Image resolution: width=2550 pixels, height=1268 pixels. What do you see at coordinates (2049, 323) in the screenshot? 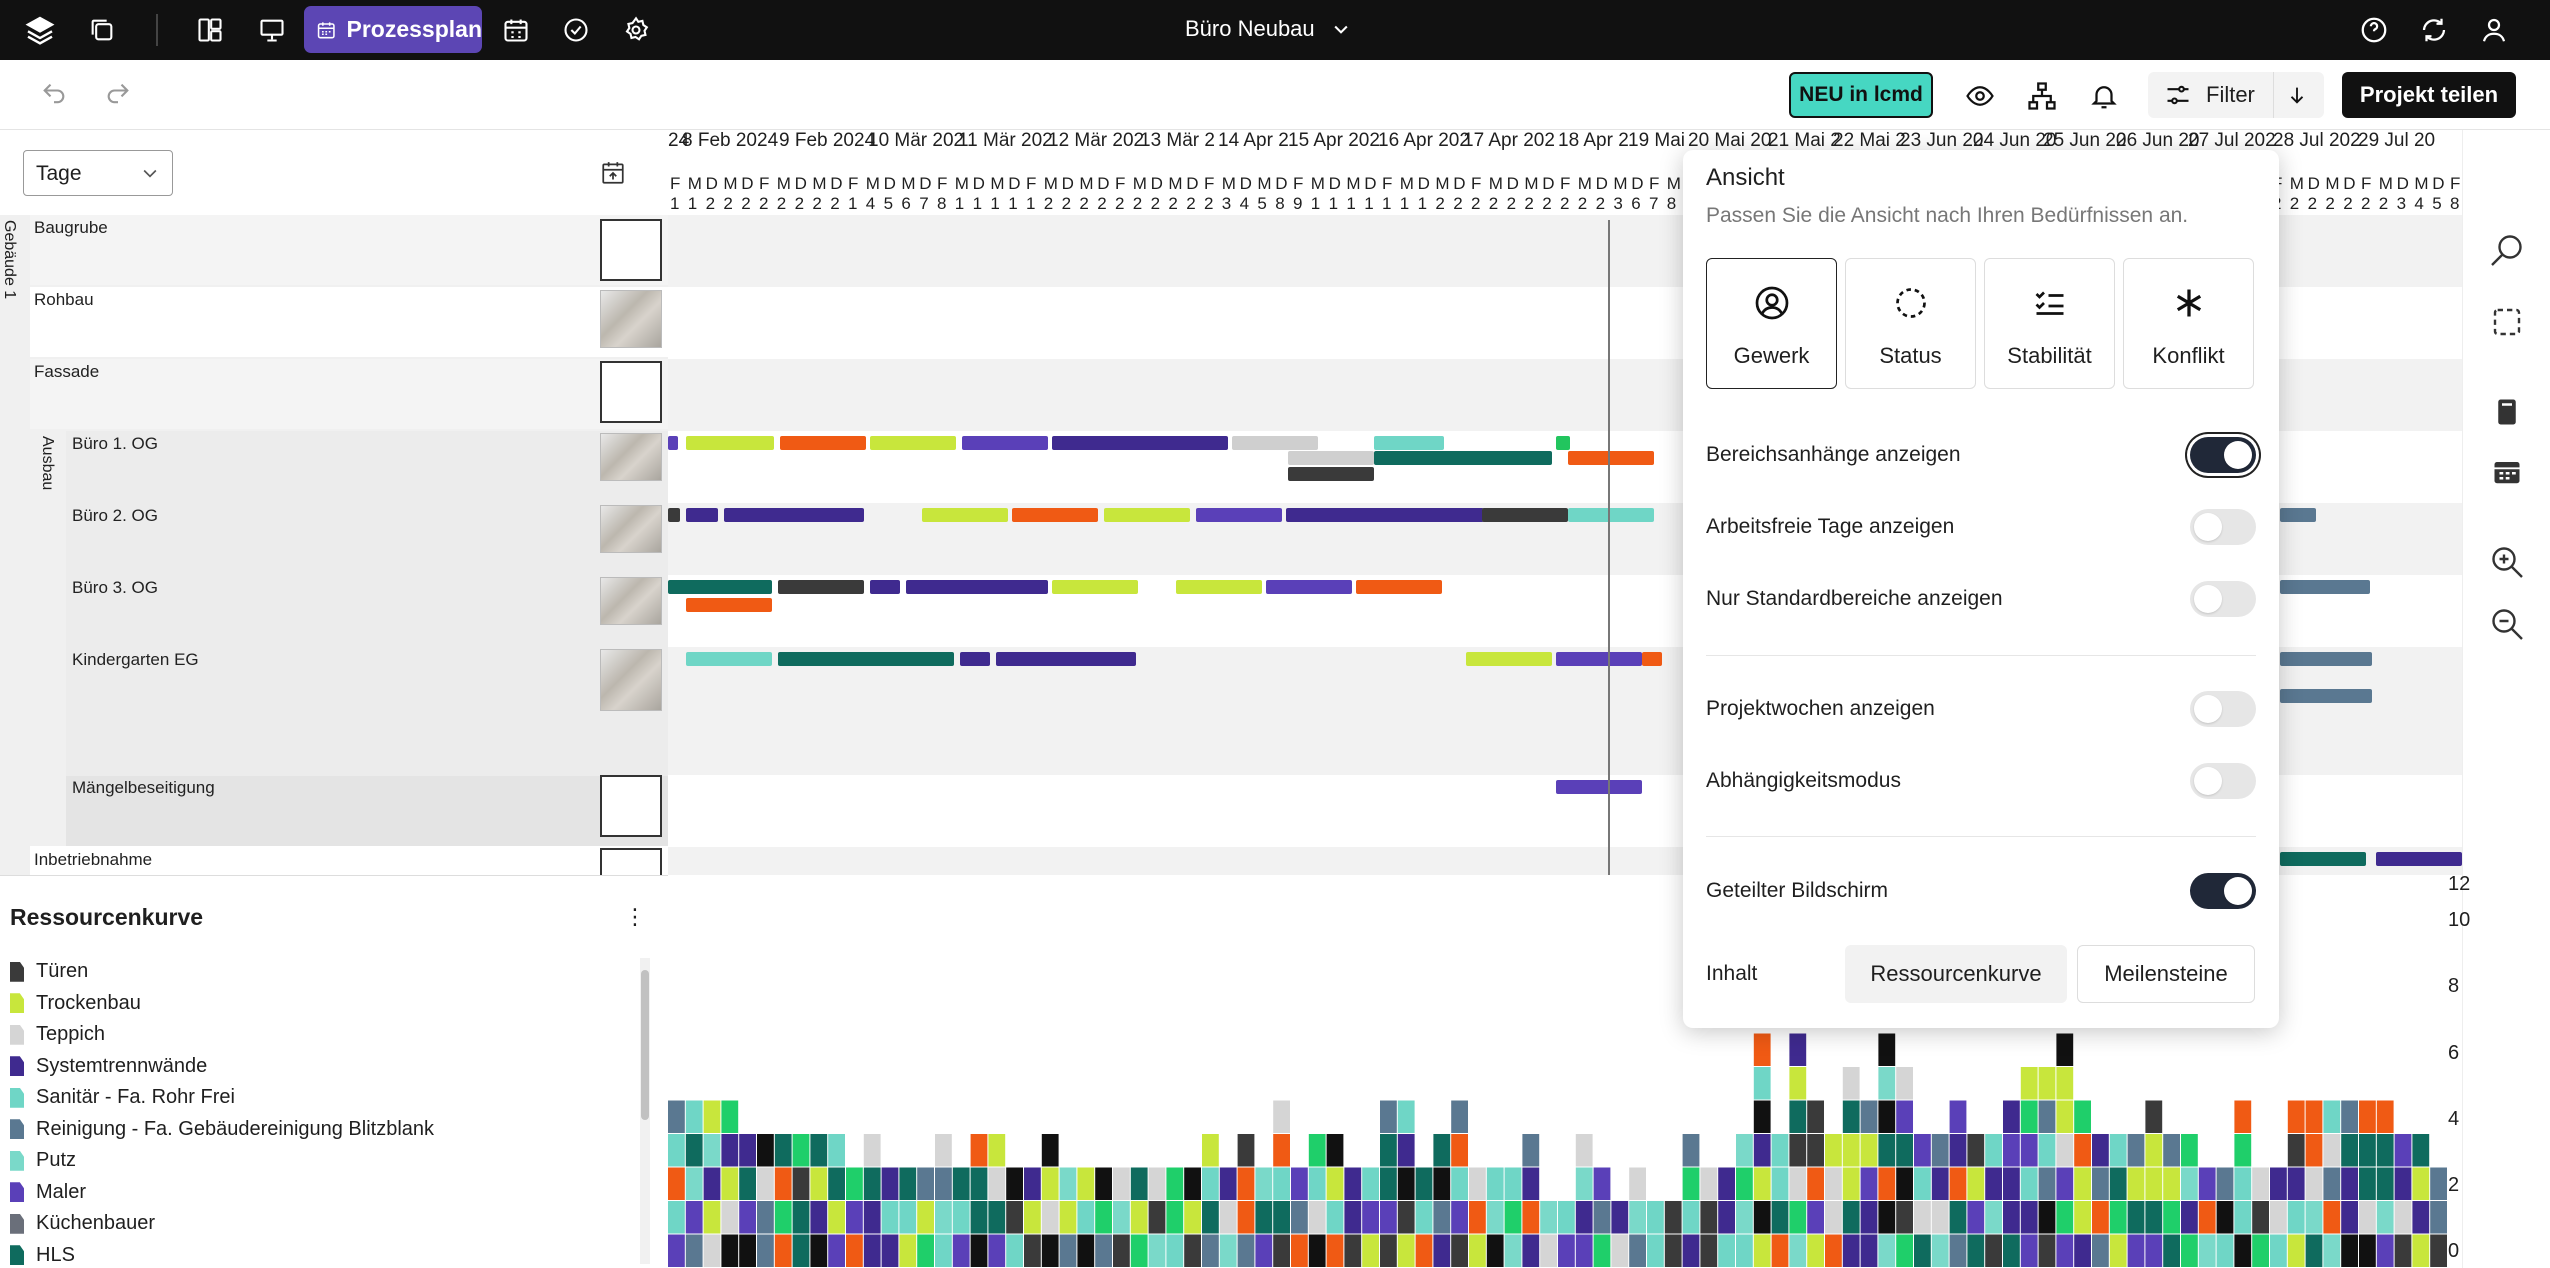
I see `view-stabilitaet-card: Stabilität` at bounding box center [2049, 323].